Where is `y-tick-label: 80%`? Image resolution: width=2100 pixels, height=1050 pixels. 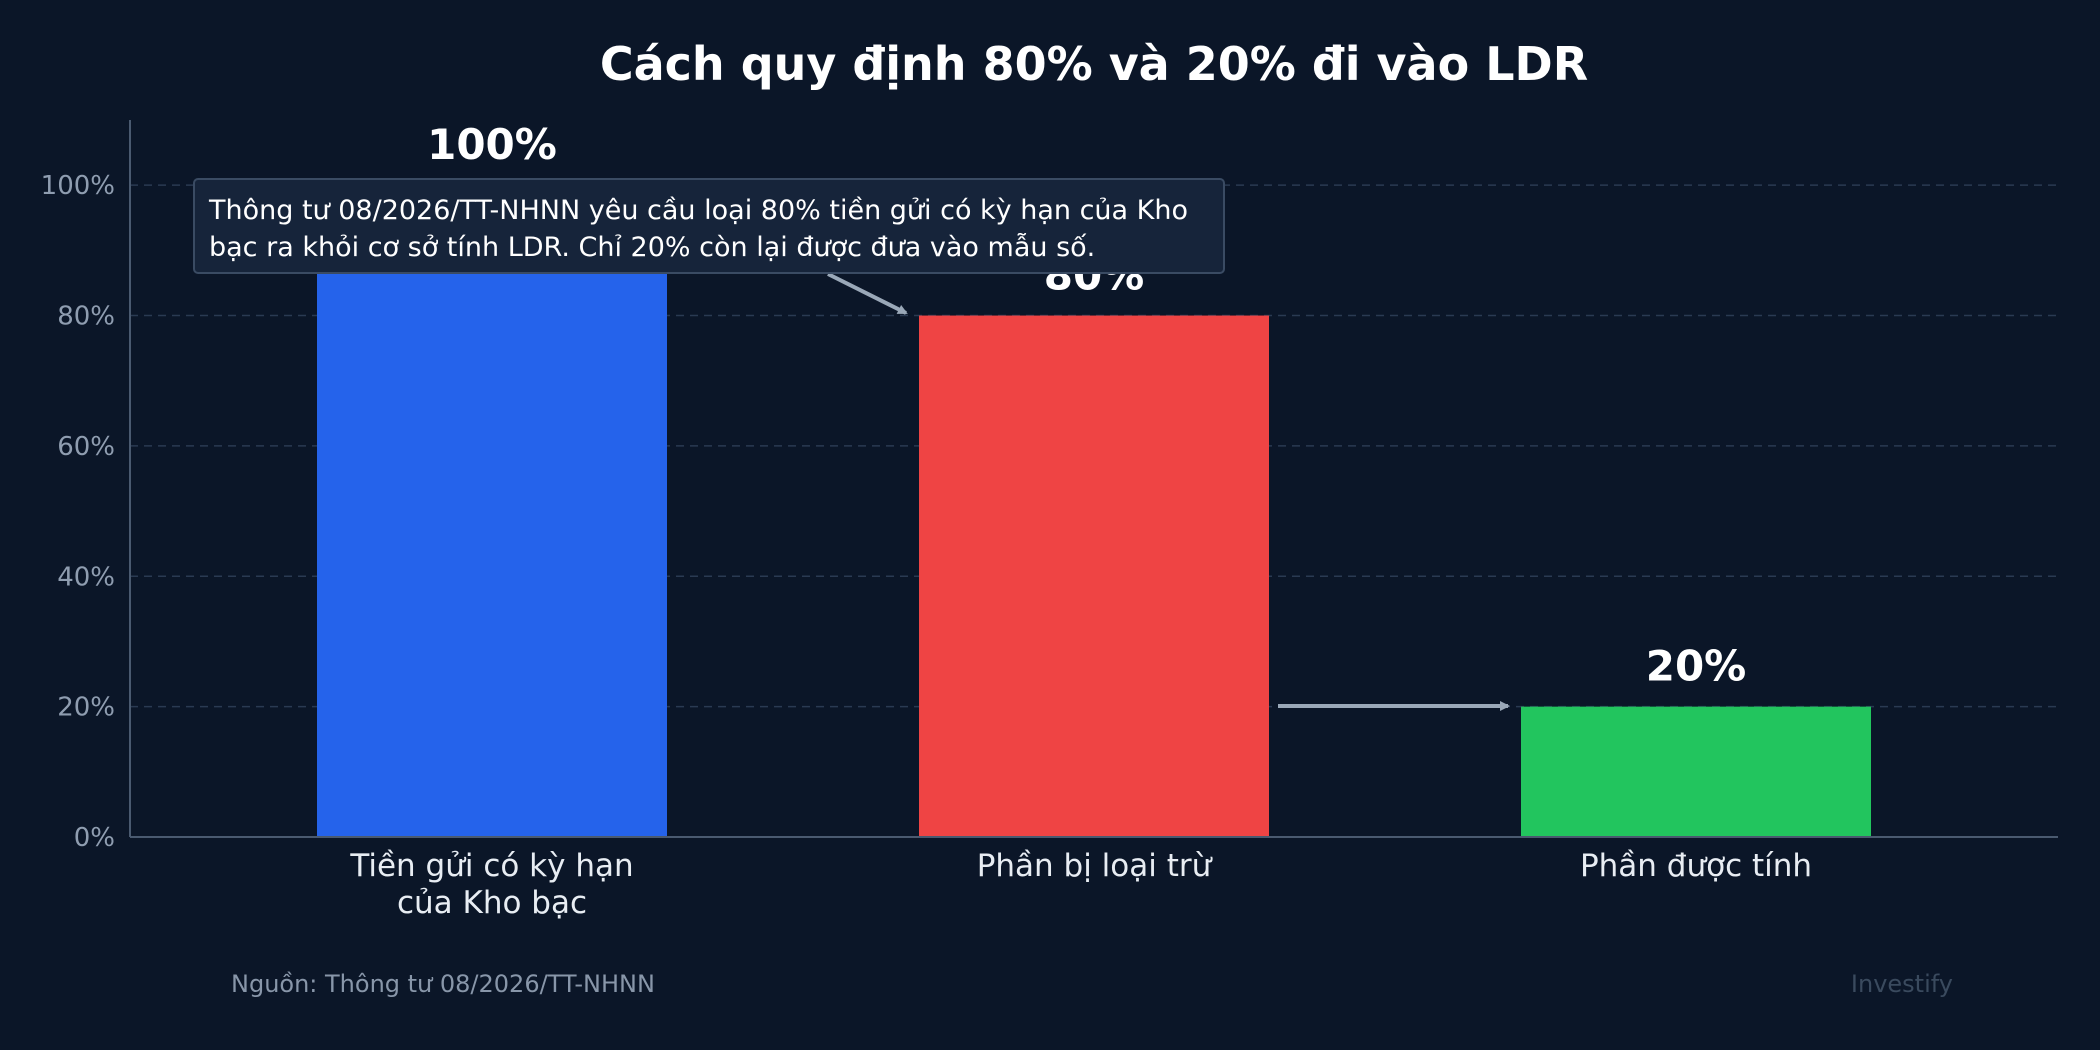
y-tick-label: 80% is located at coordinates (86, 317).